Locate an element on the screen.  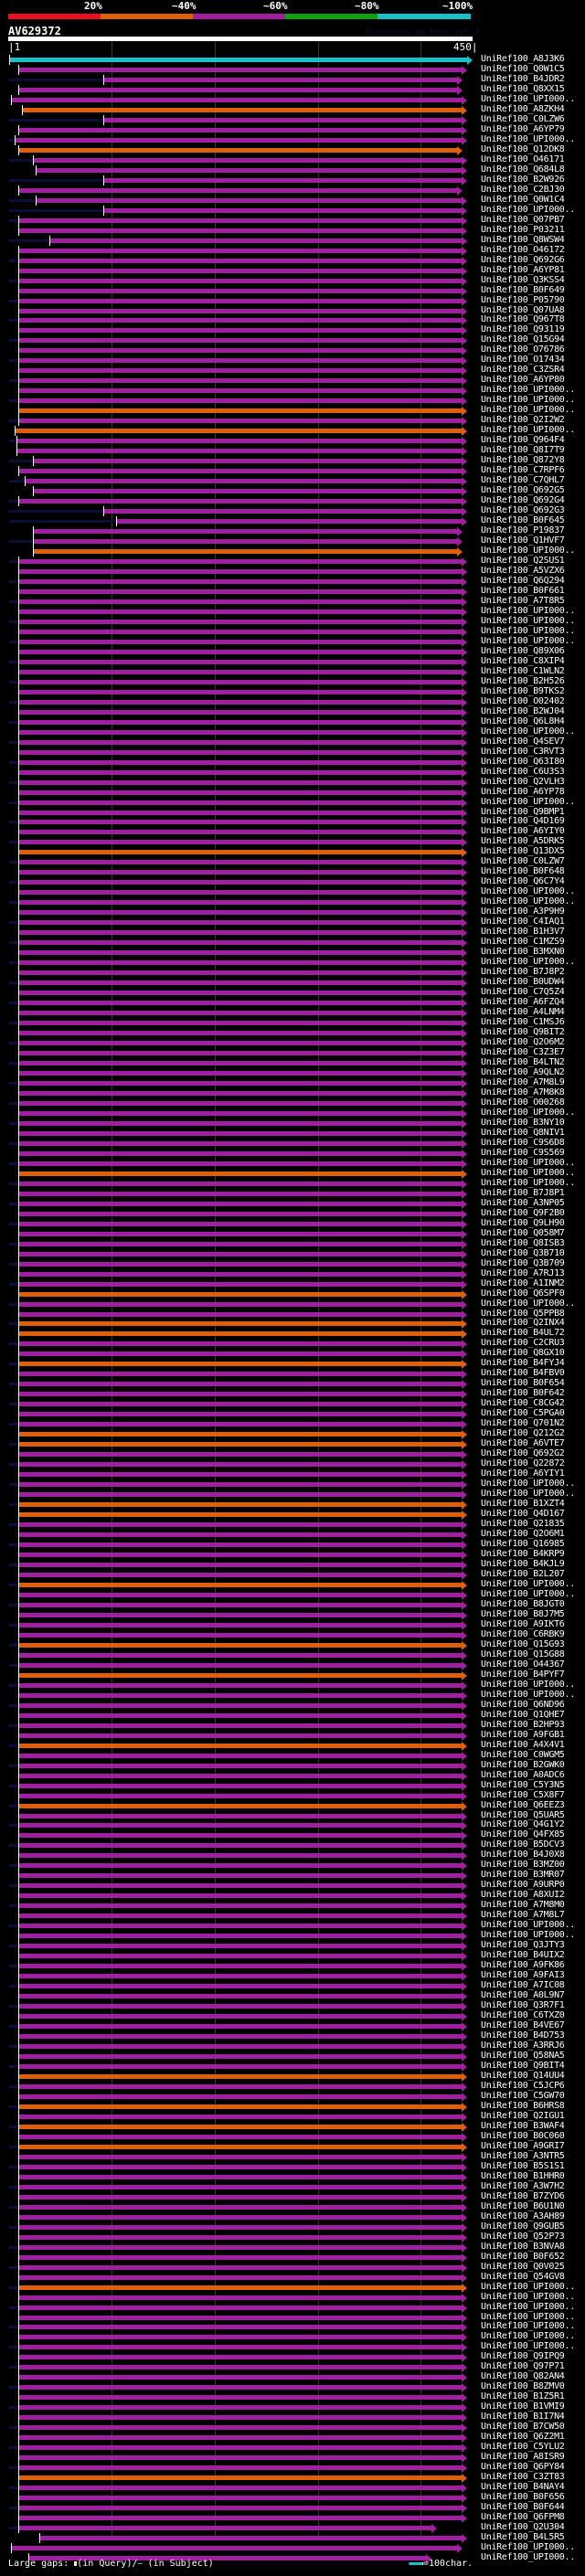
hit-label: UniRef100_A9FK86 is located at coordinates (523, 1965).